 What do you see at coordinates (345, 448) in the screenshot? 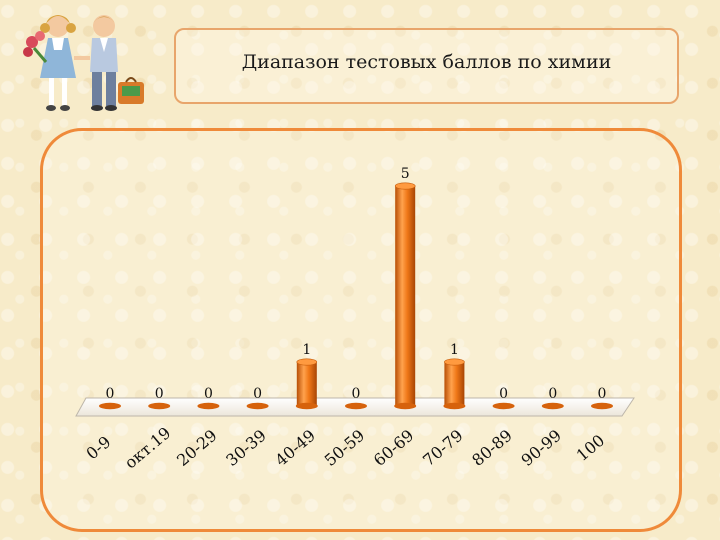
I see `x-tick-label: 50-59` at bounding box center [345, 448].